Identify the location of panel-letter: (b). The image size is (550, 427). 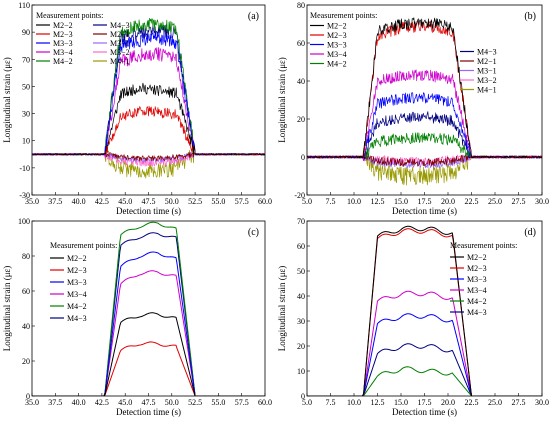
(530, 16).